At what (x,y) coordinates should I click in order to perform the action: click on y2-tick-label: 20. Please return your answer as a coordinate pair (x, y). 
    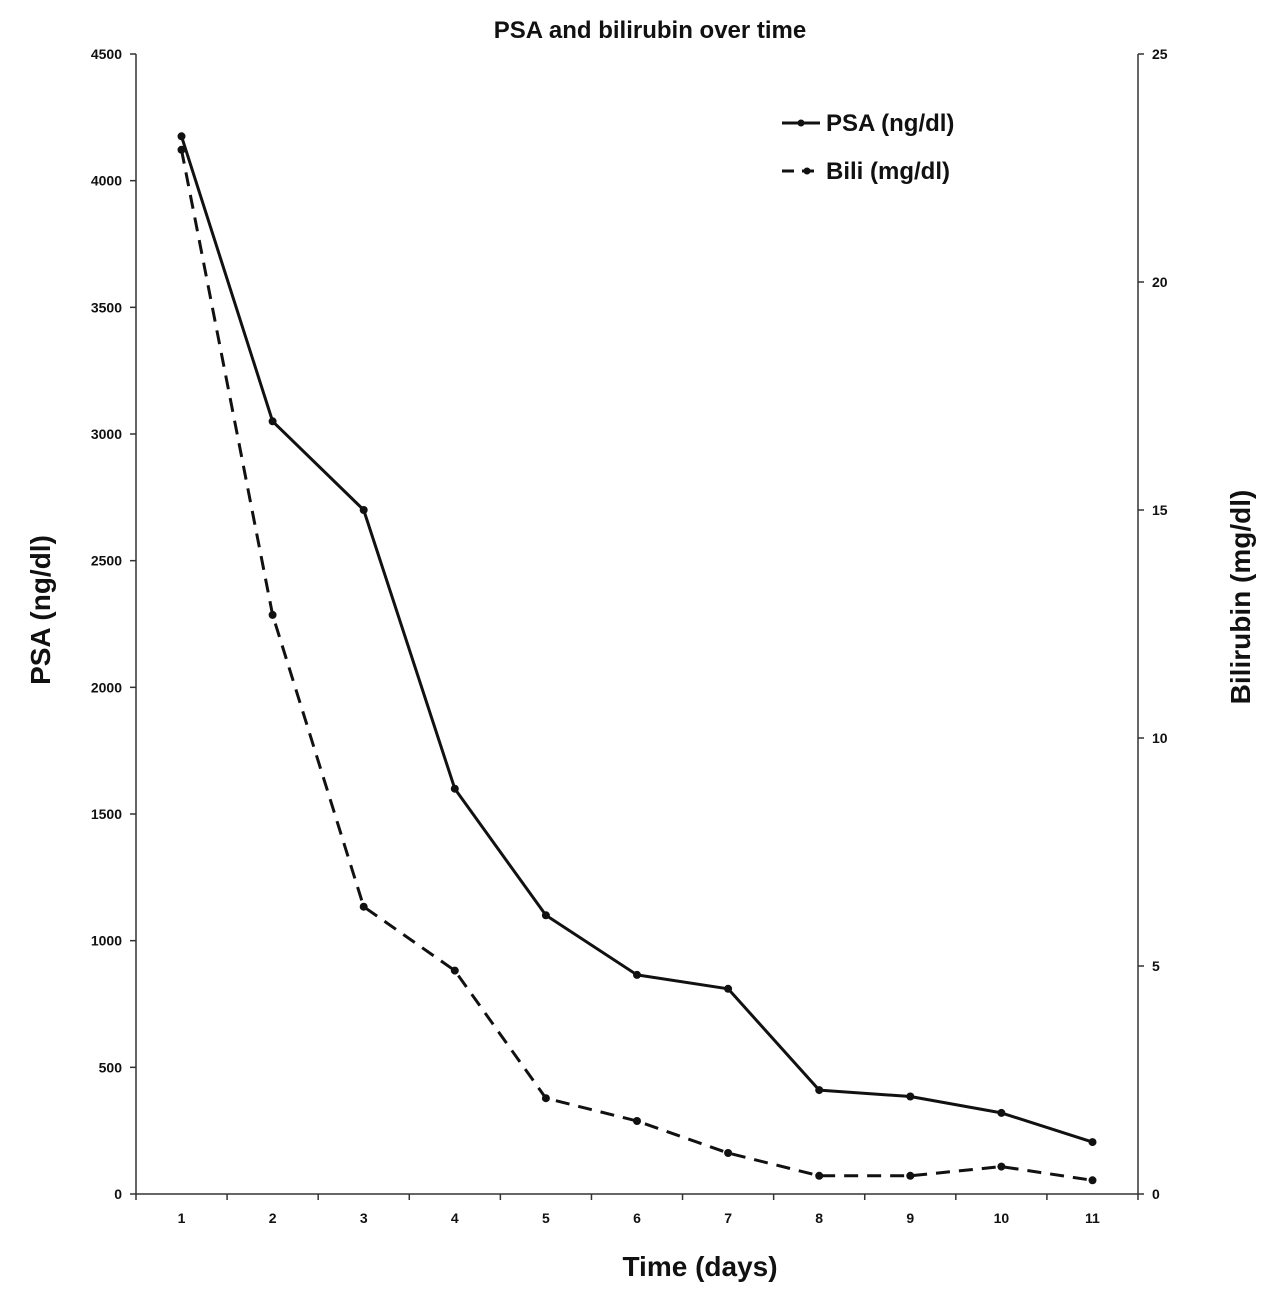
    Looking at the image, I should click on (1160, 282).